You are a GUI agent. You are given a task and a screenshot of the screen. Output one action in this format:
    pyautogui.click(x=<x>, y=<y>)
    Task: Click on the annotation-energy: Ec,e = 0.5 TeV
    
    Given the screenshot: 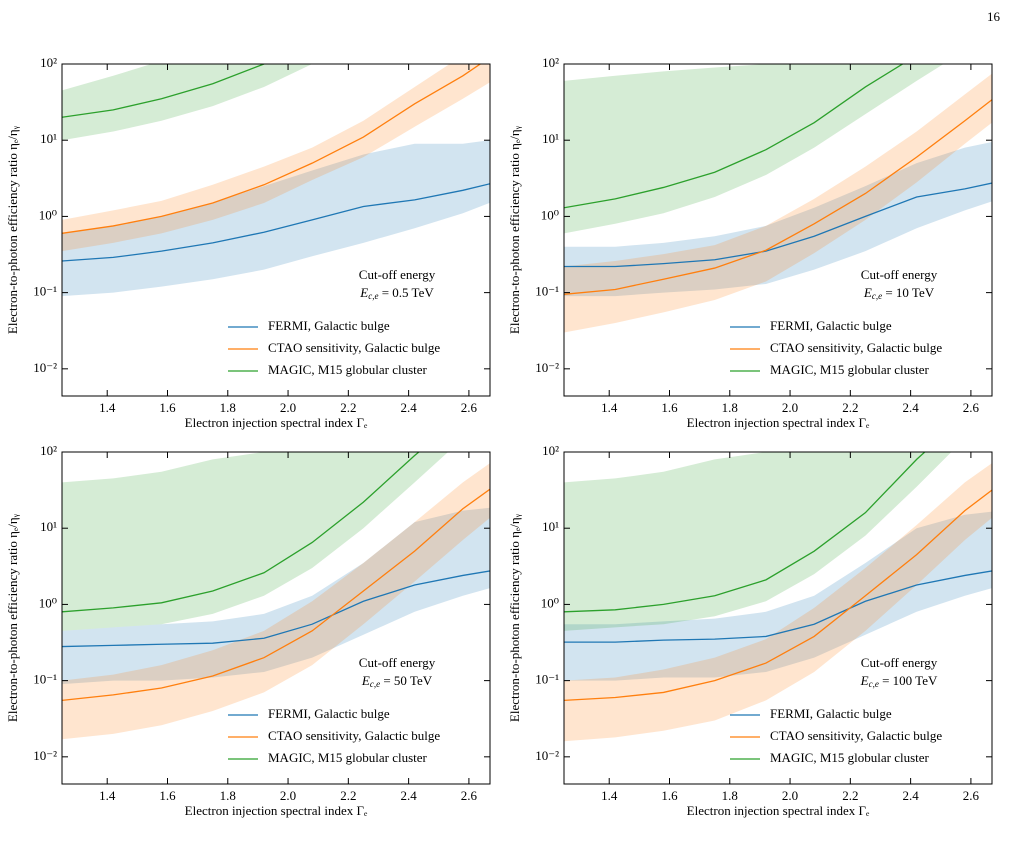 What is the action you would take?
    pyautogui.click(x=396, y=293)
    